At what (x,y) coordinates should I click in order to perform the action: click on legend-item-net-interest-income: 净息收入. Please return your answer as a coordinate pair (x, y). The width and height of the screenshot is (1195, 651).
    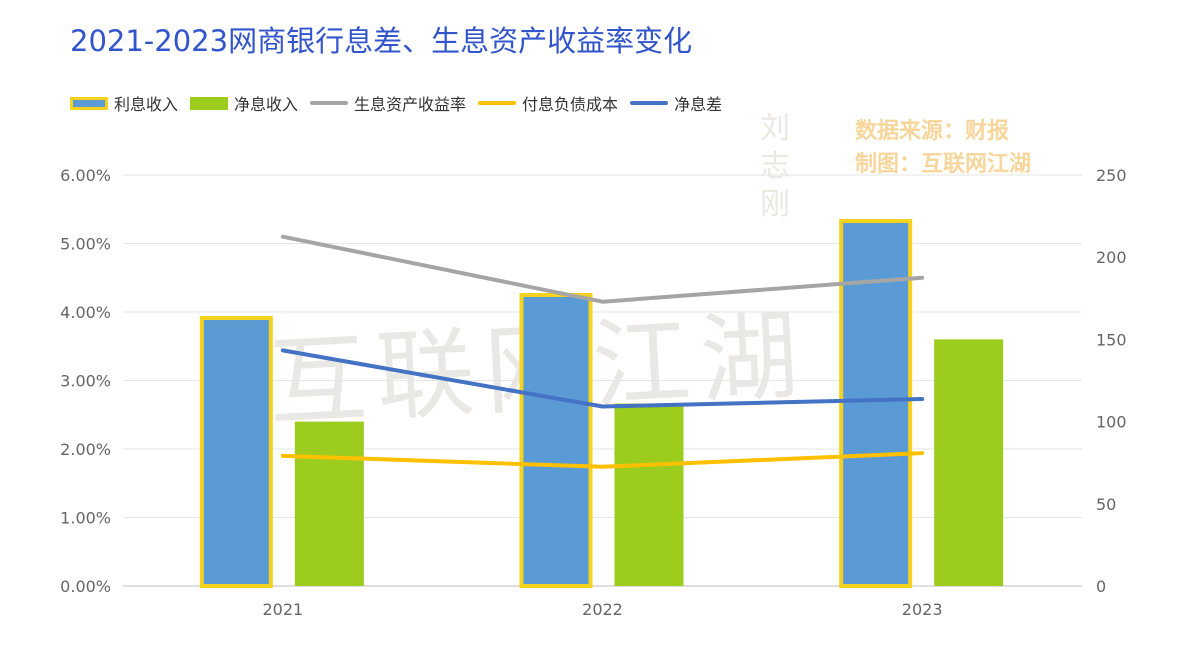
    Looking at the image, I should click on (244, 103).